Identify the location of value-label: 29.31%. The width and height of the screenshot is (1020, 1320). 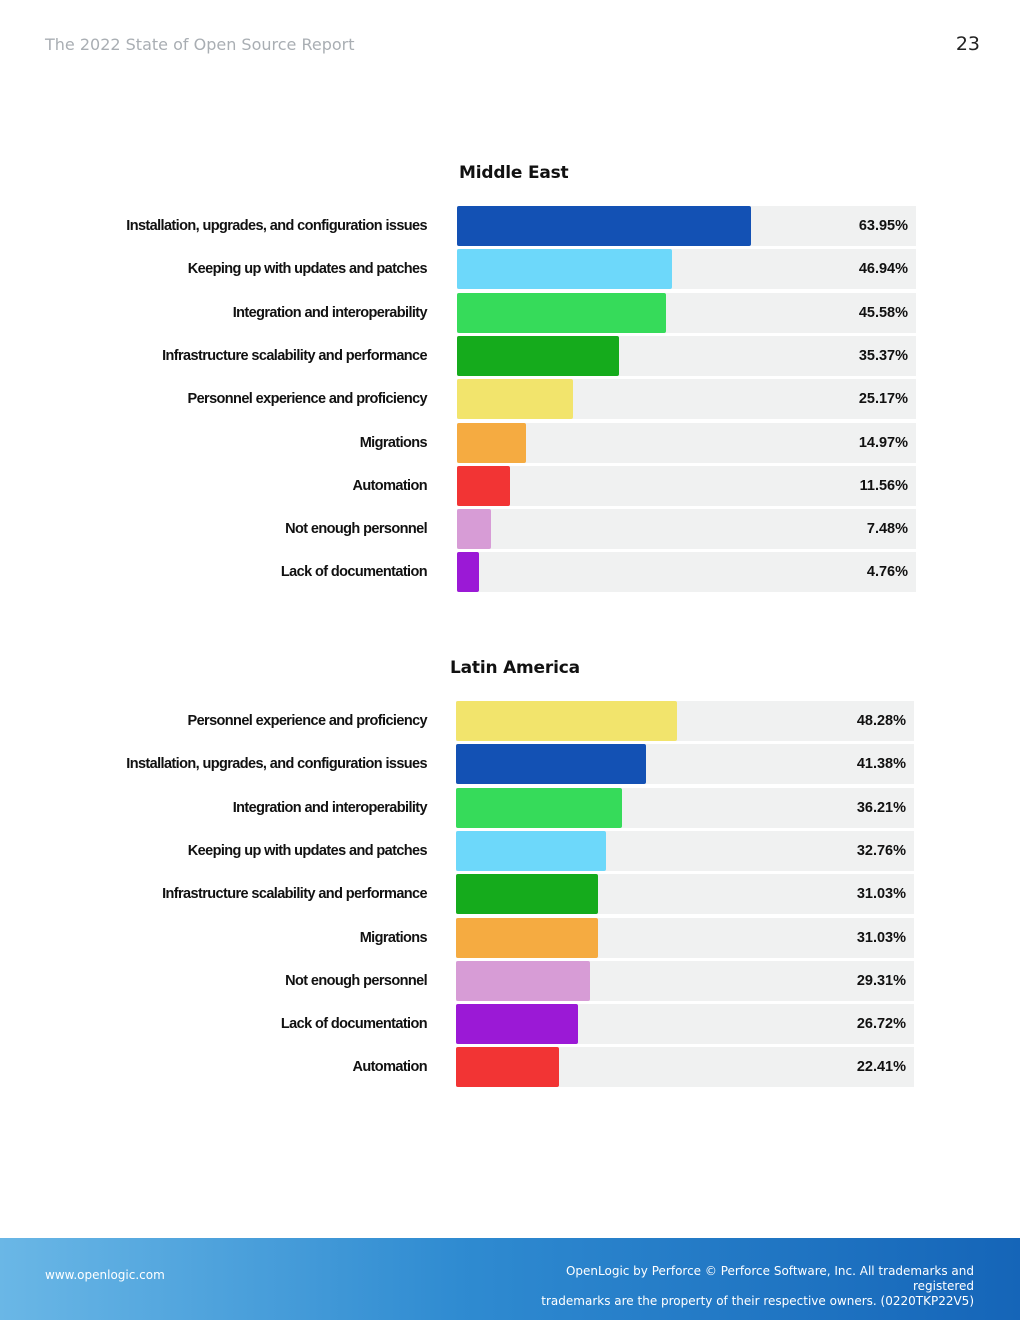
(881, 980).